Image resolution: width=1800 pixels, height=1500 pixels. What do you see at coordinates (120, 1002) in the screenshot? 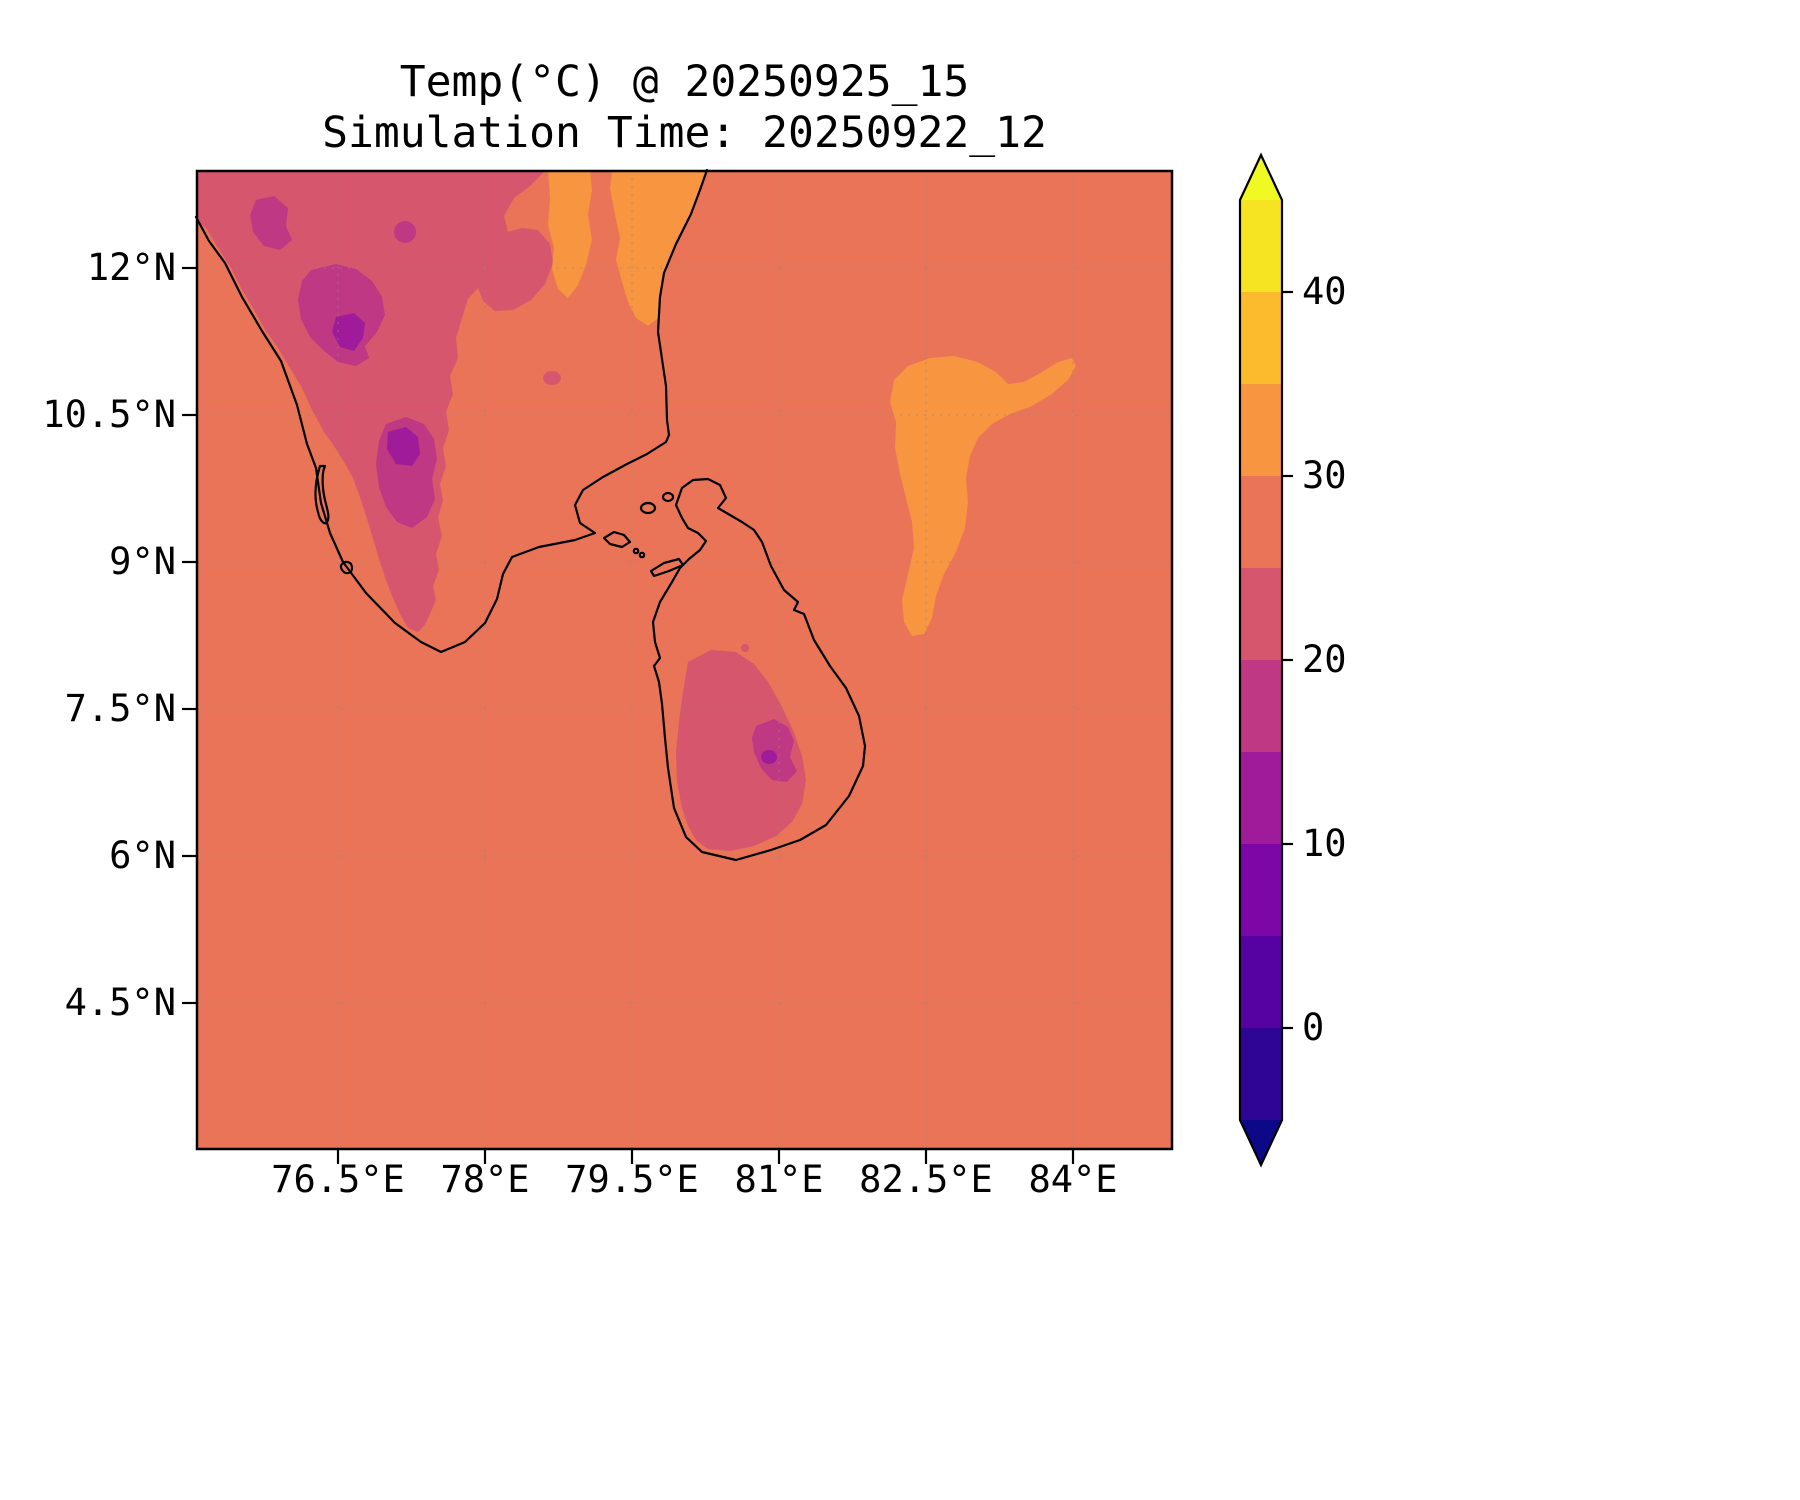
I see `y-tick-label: 4.5°N` at bounding box center [120, 1002].